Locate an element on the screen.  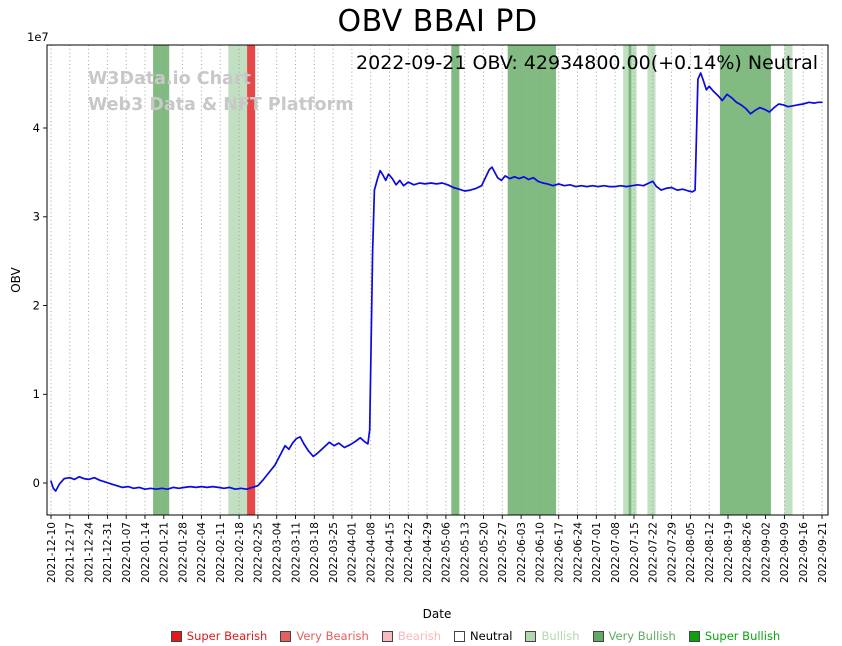
x-tick-label: 2022-02-04 is located at coordinates (202, 552).